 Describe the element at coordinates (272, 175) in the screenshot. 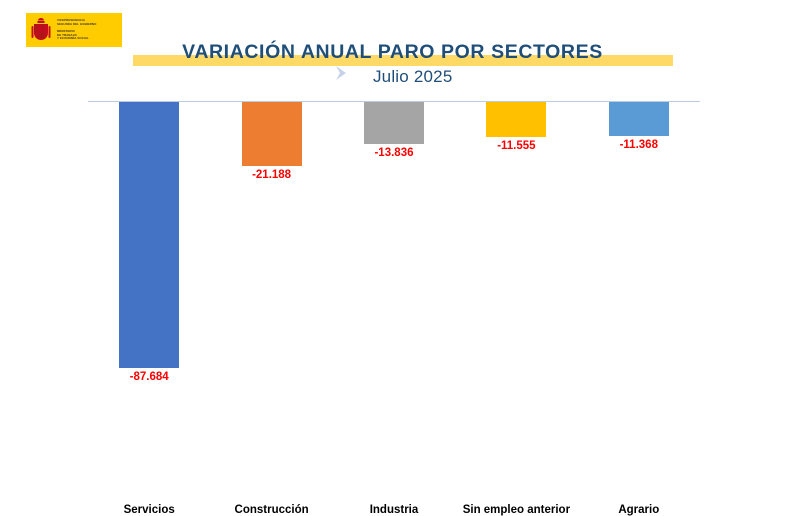

I see `bar-value-label: -21.188` at that location.